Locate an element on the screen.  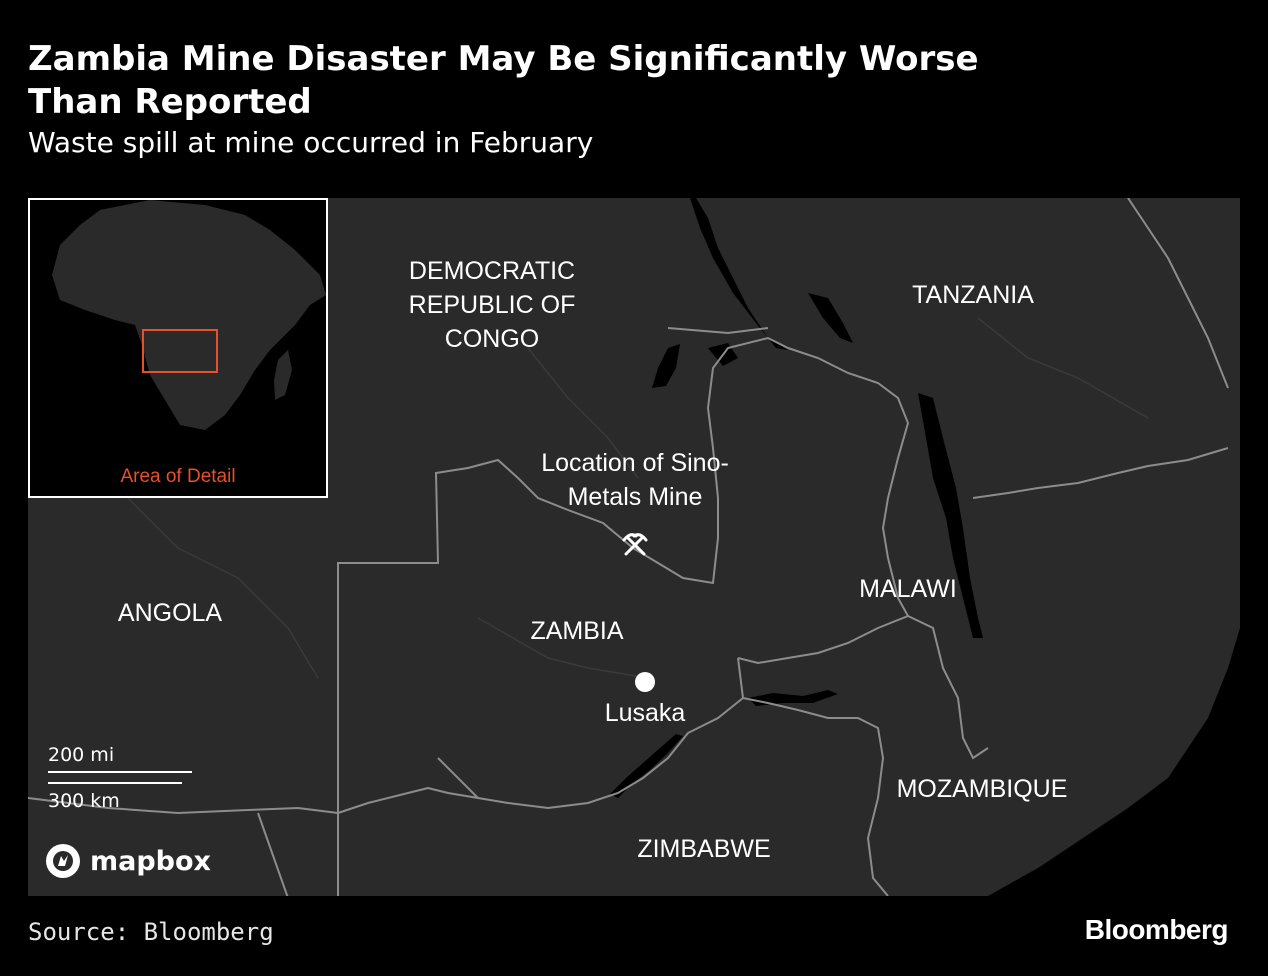
inset-label: Area of Detail is located at coordinates (178, 476).